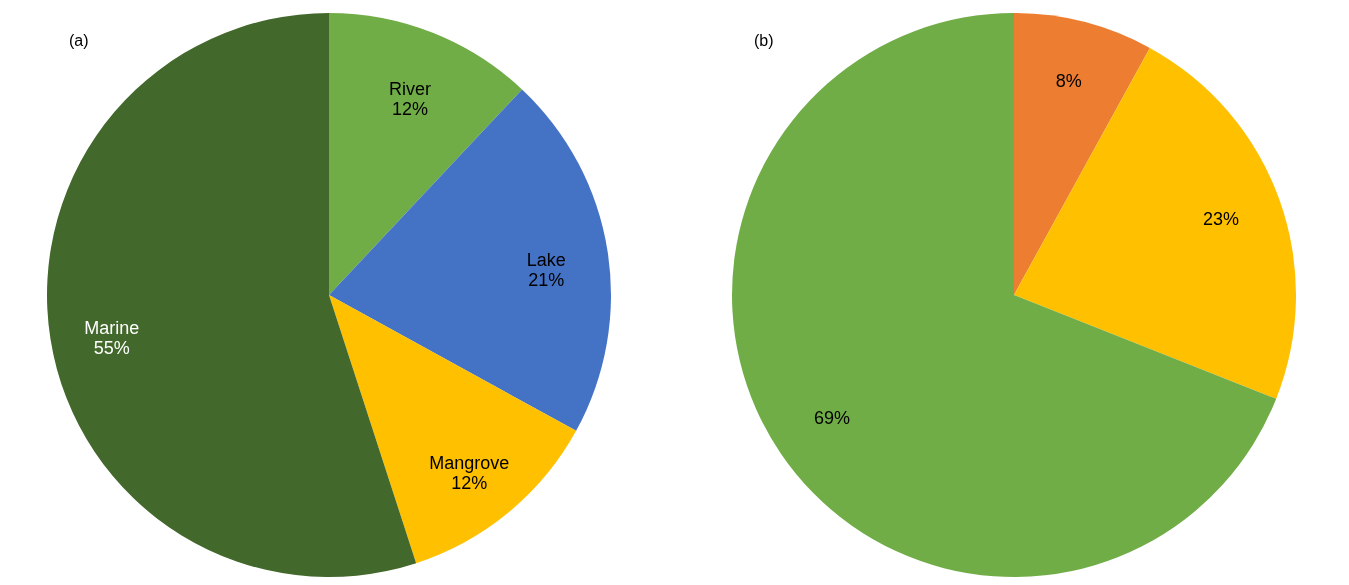 This screenshot has height=585, width=1349. I want to click on data-label: 69%, so click(832, 417).